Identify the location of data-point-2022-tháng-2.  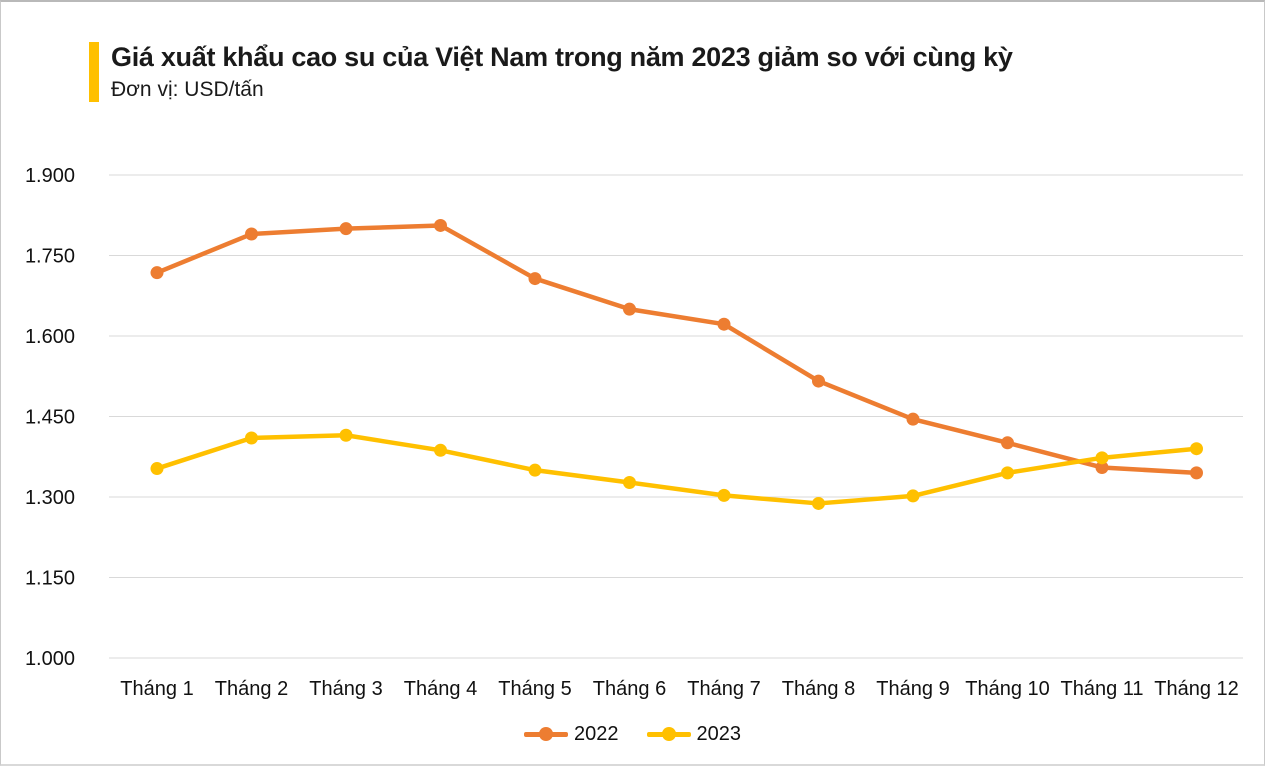
(251, 234).